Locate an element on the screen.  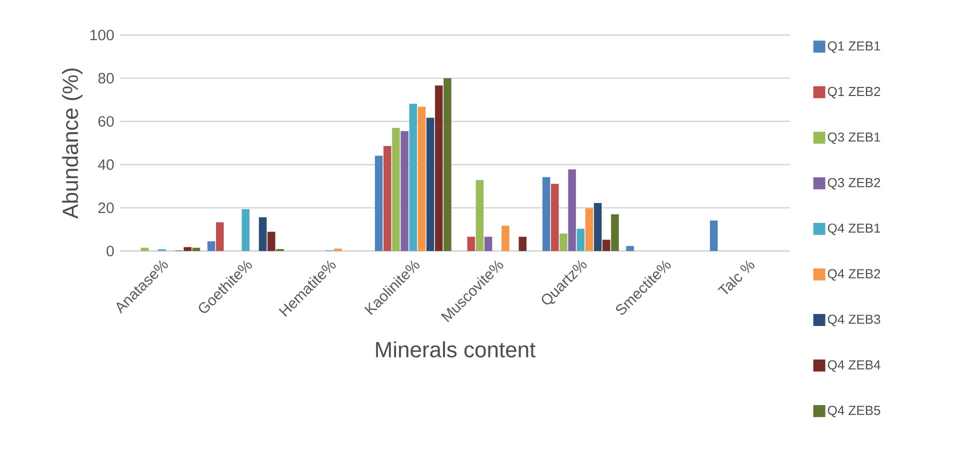
legend-label: Q4 ZEB1 is located at coordinates (854, 230).